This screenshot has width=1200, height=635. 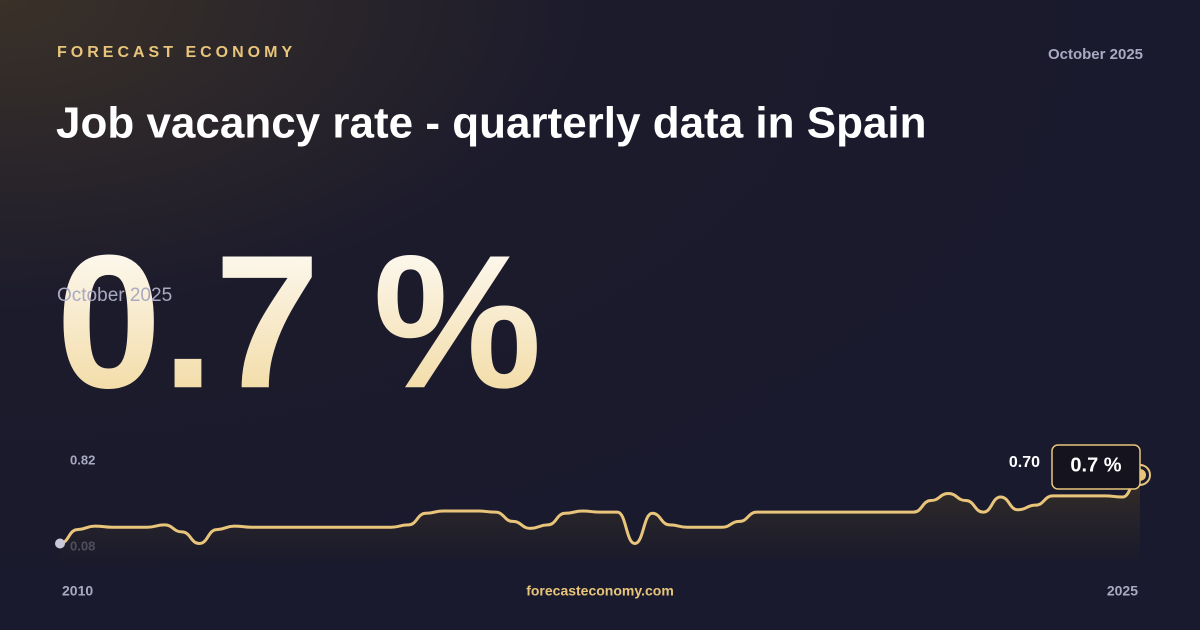 I want to click on line, so click(x=600, y=509).